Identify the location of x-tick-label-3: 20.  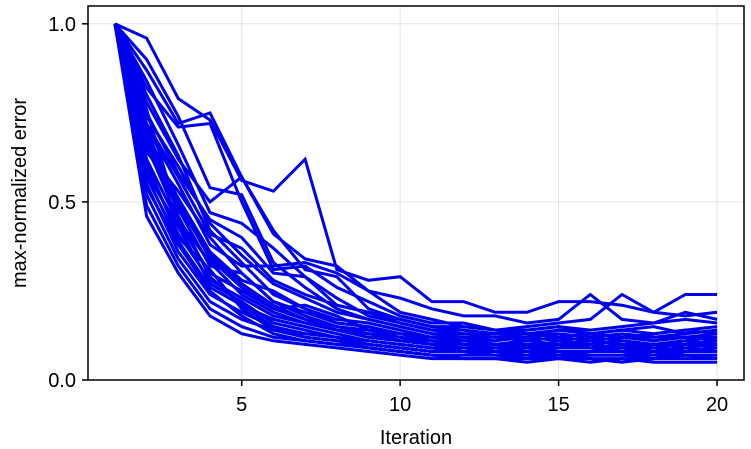
(717, 405).